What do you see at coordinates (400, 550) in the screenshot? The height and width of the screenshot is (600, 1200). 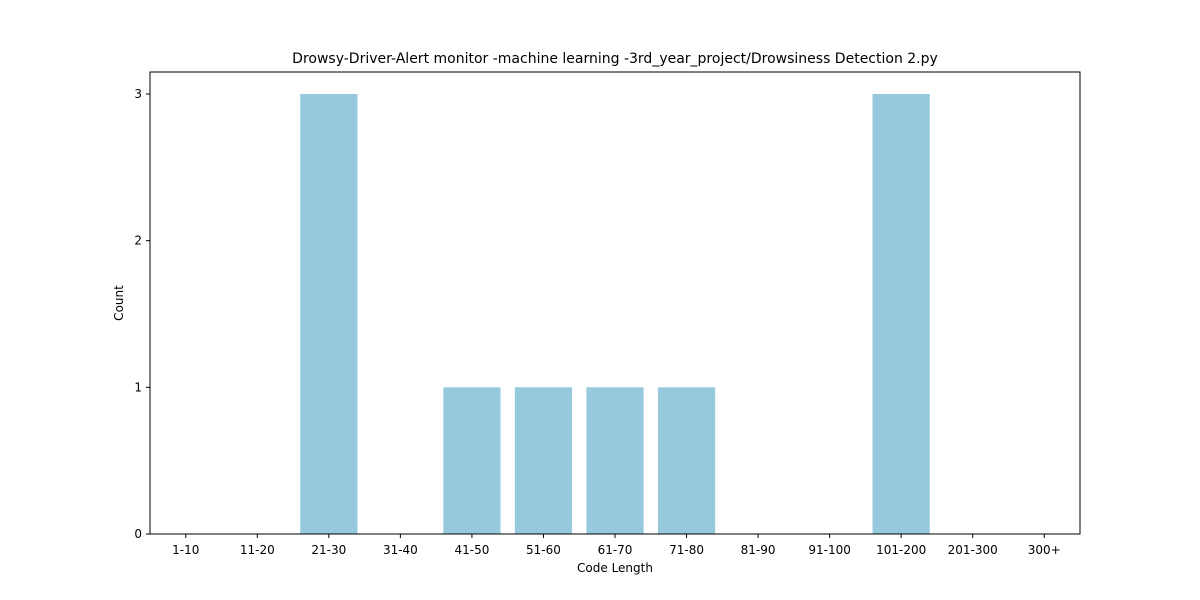 I see `x-tick-label: 31-40` at bounding box center [400, 550].